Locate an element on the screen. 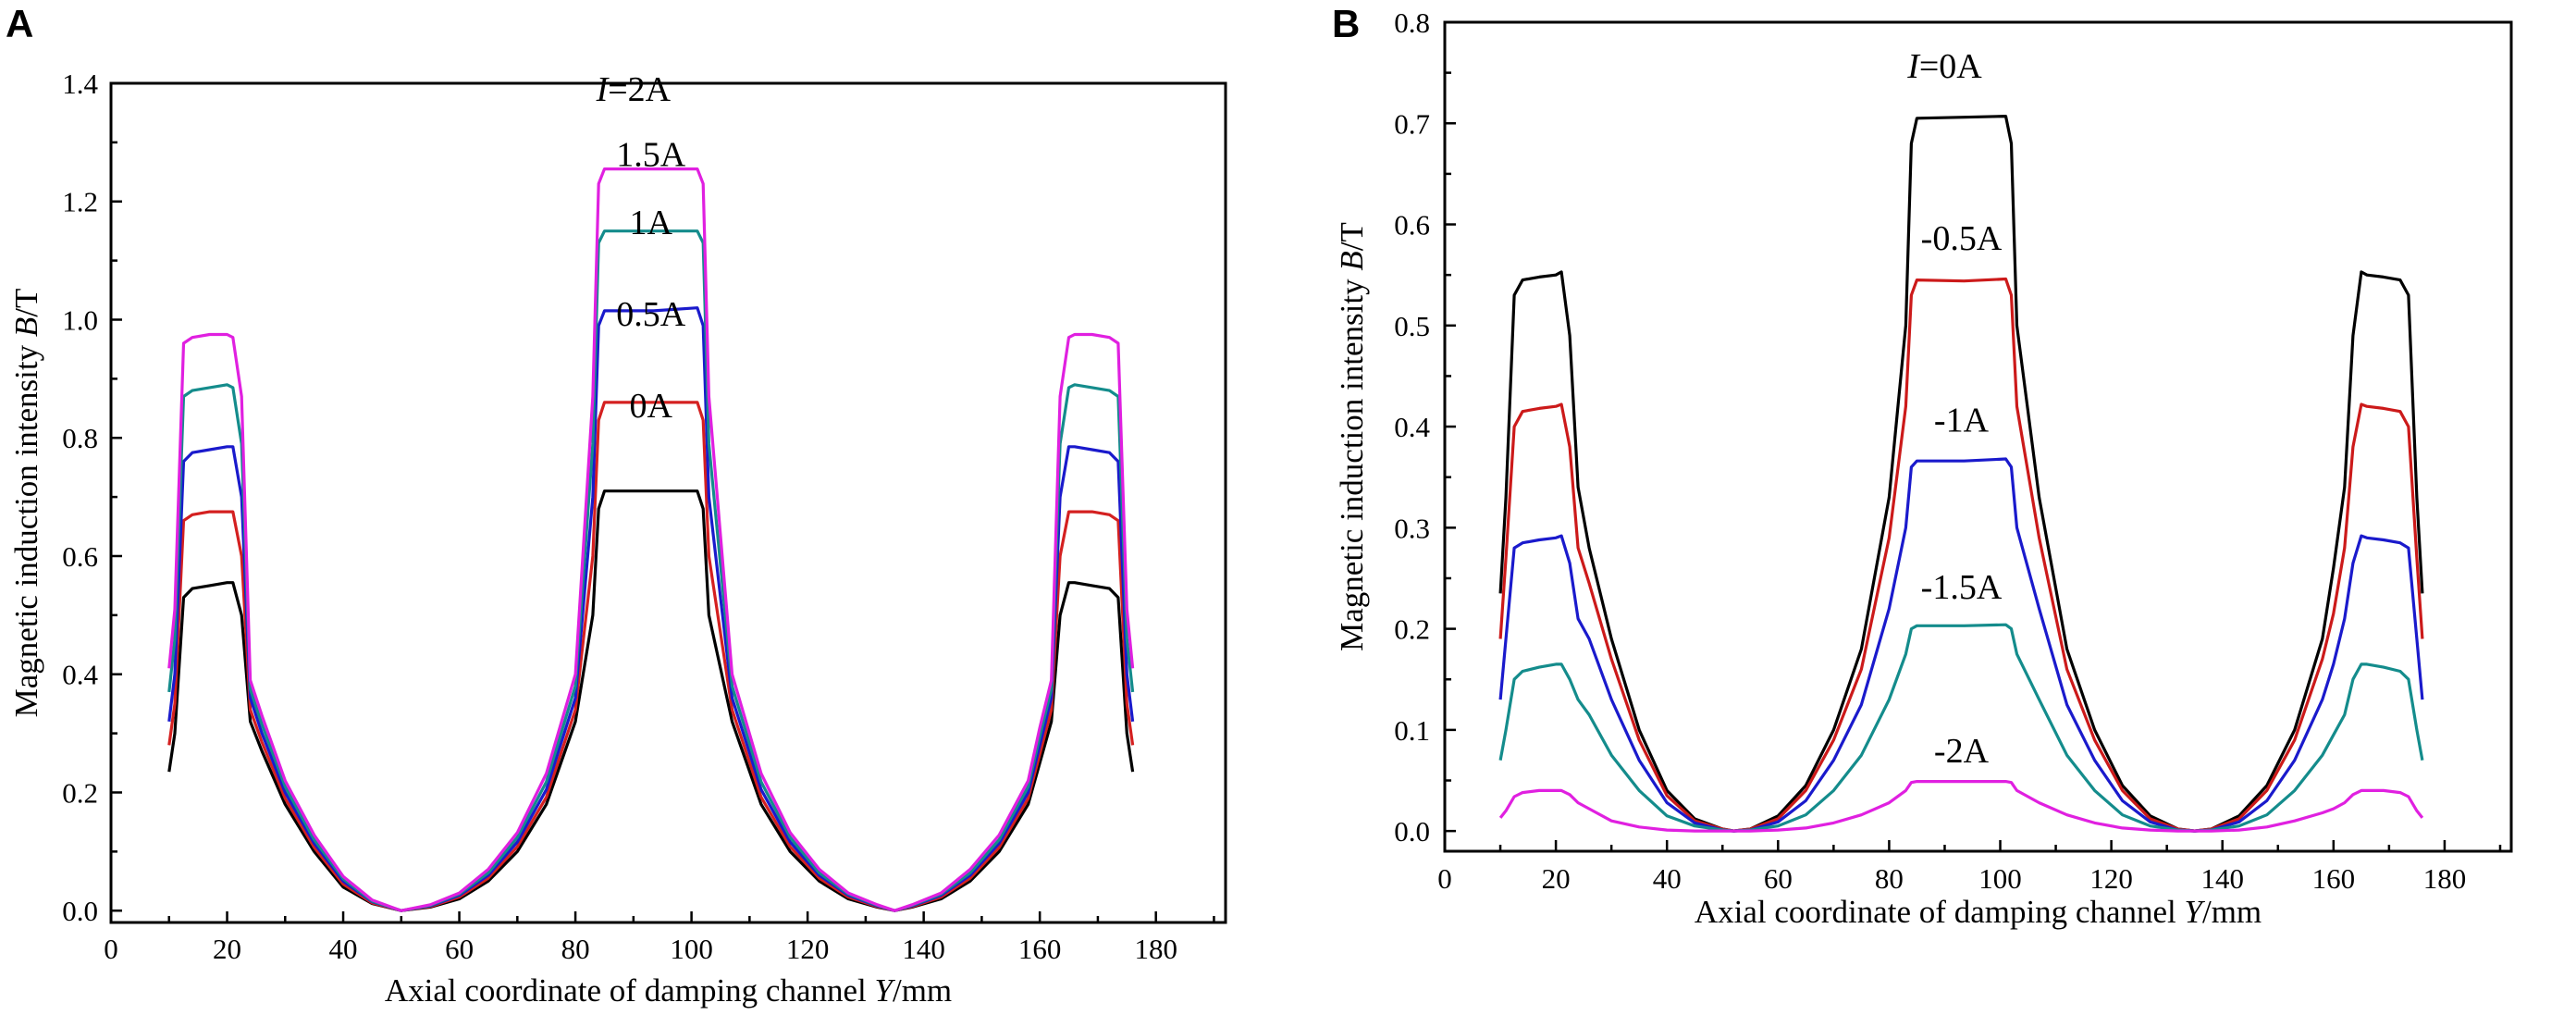  curve-label: -1A is located at coordinates (1962, 421).